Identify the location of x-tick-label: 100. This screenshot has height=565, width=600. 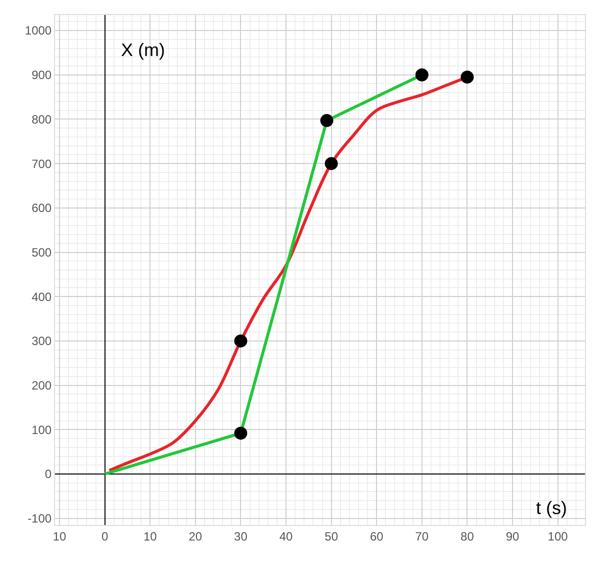
(558, 536).